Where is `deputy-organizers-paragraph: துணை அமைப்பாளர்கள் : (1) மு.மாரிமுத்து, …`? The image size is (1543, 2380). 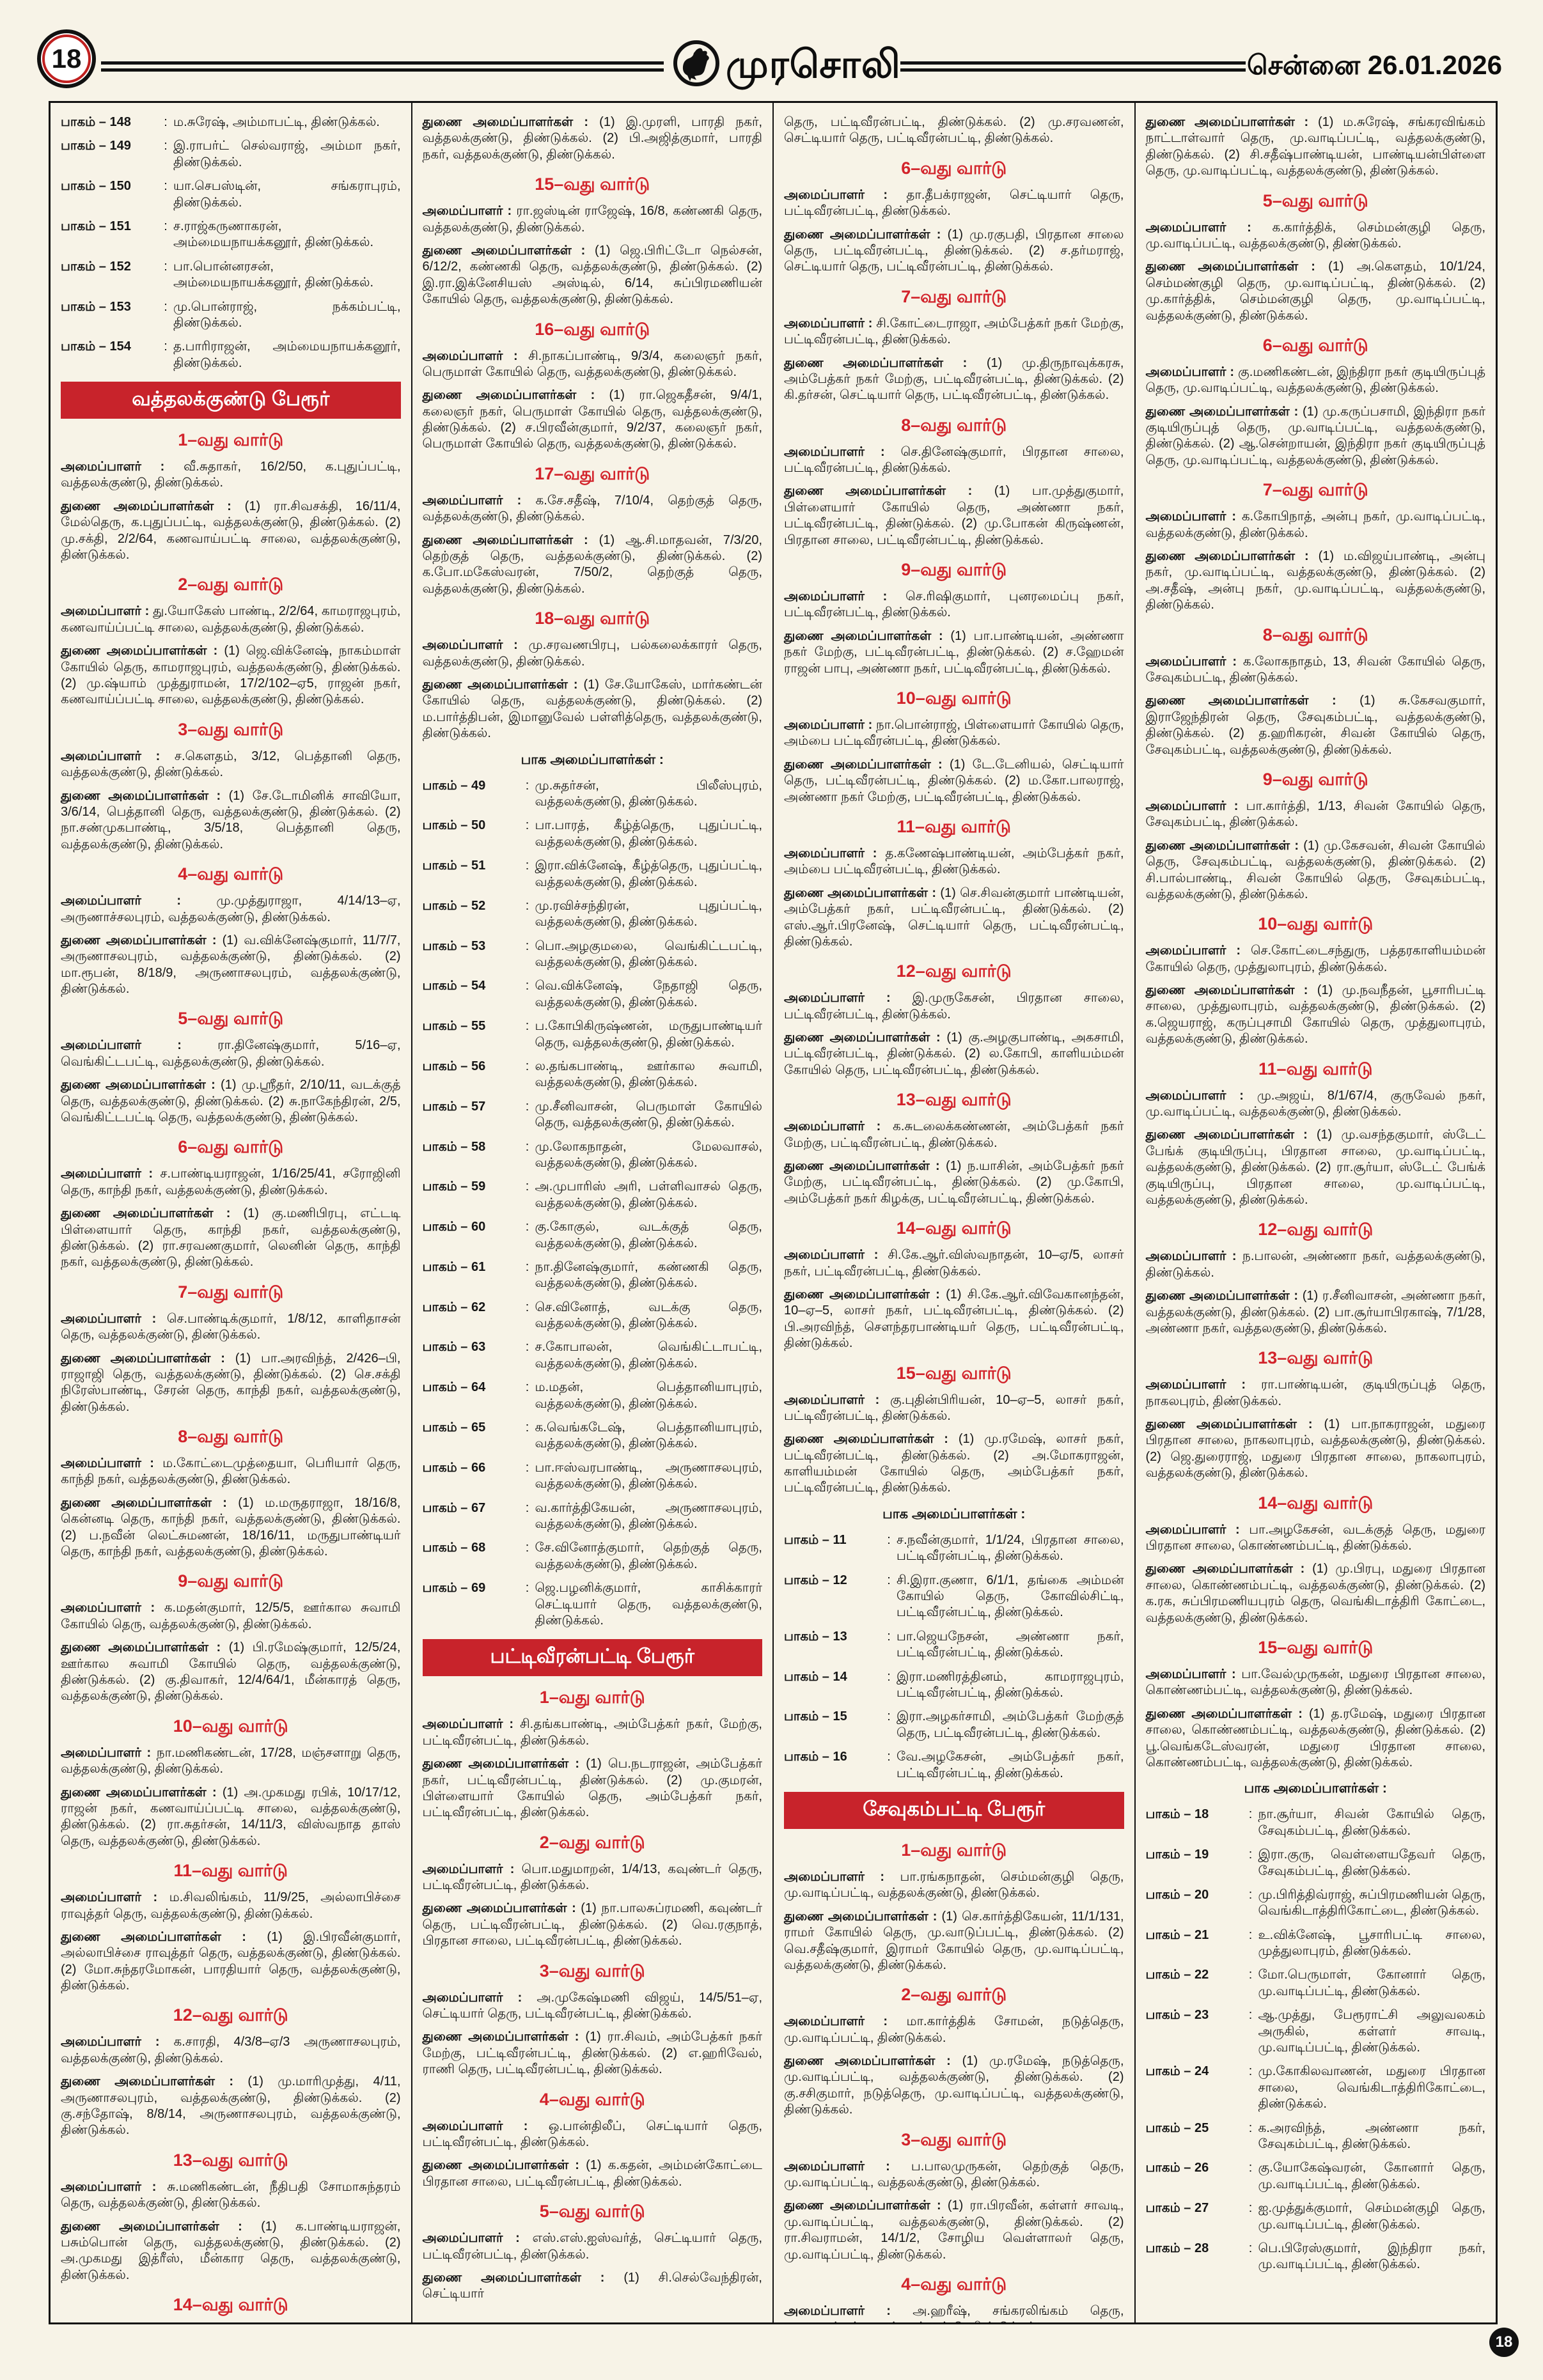
deputy-organizers-paragraph: துணை அமைப்பாளர்கள் : (1) மு.மாரிமுத்து, … is located at coordinates (231, 2106).